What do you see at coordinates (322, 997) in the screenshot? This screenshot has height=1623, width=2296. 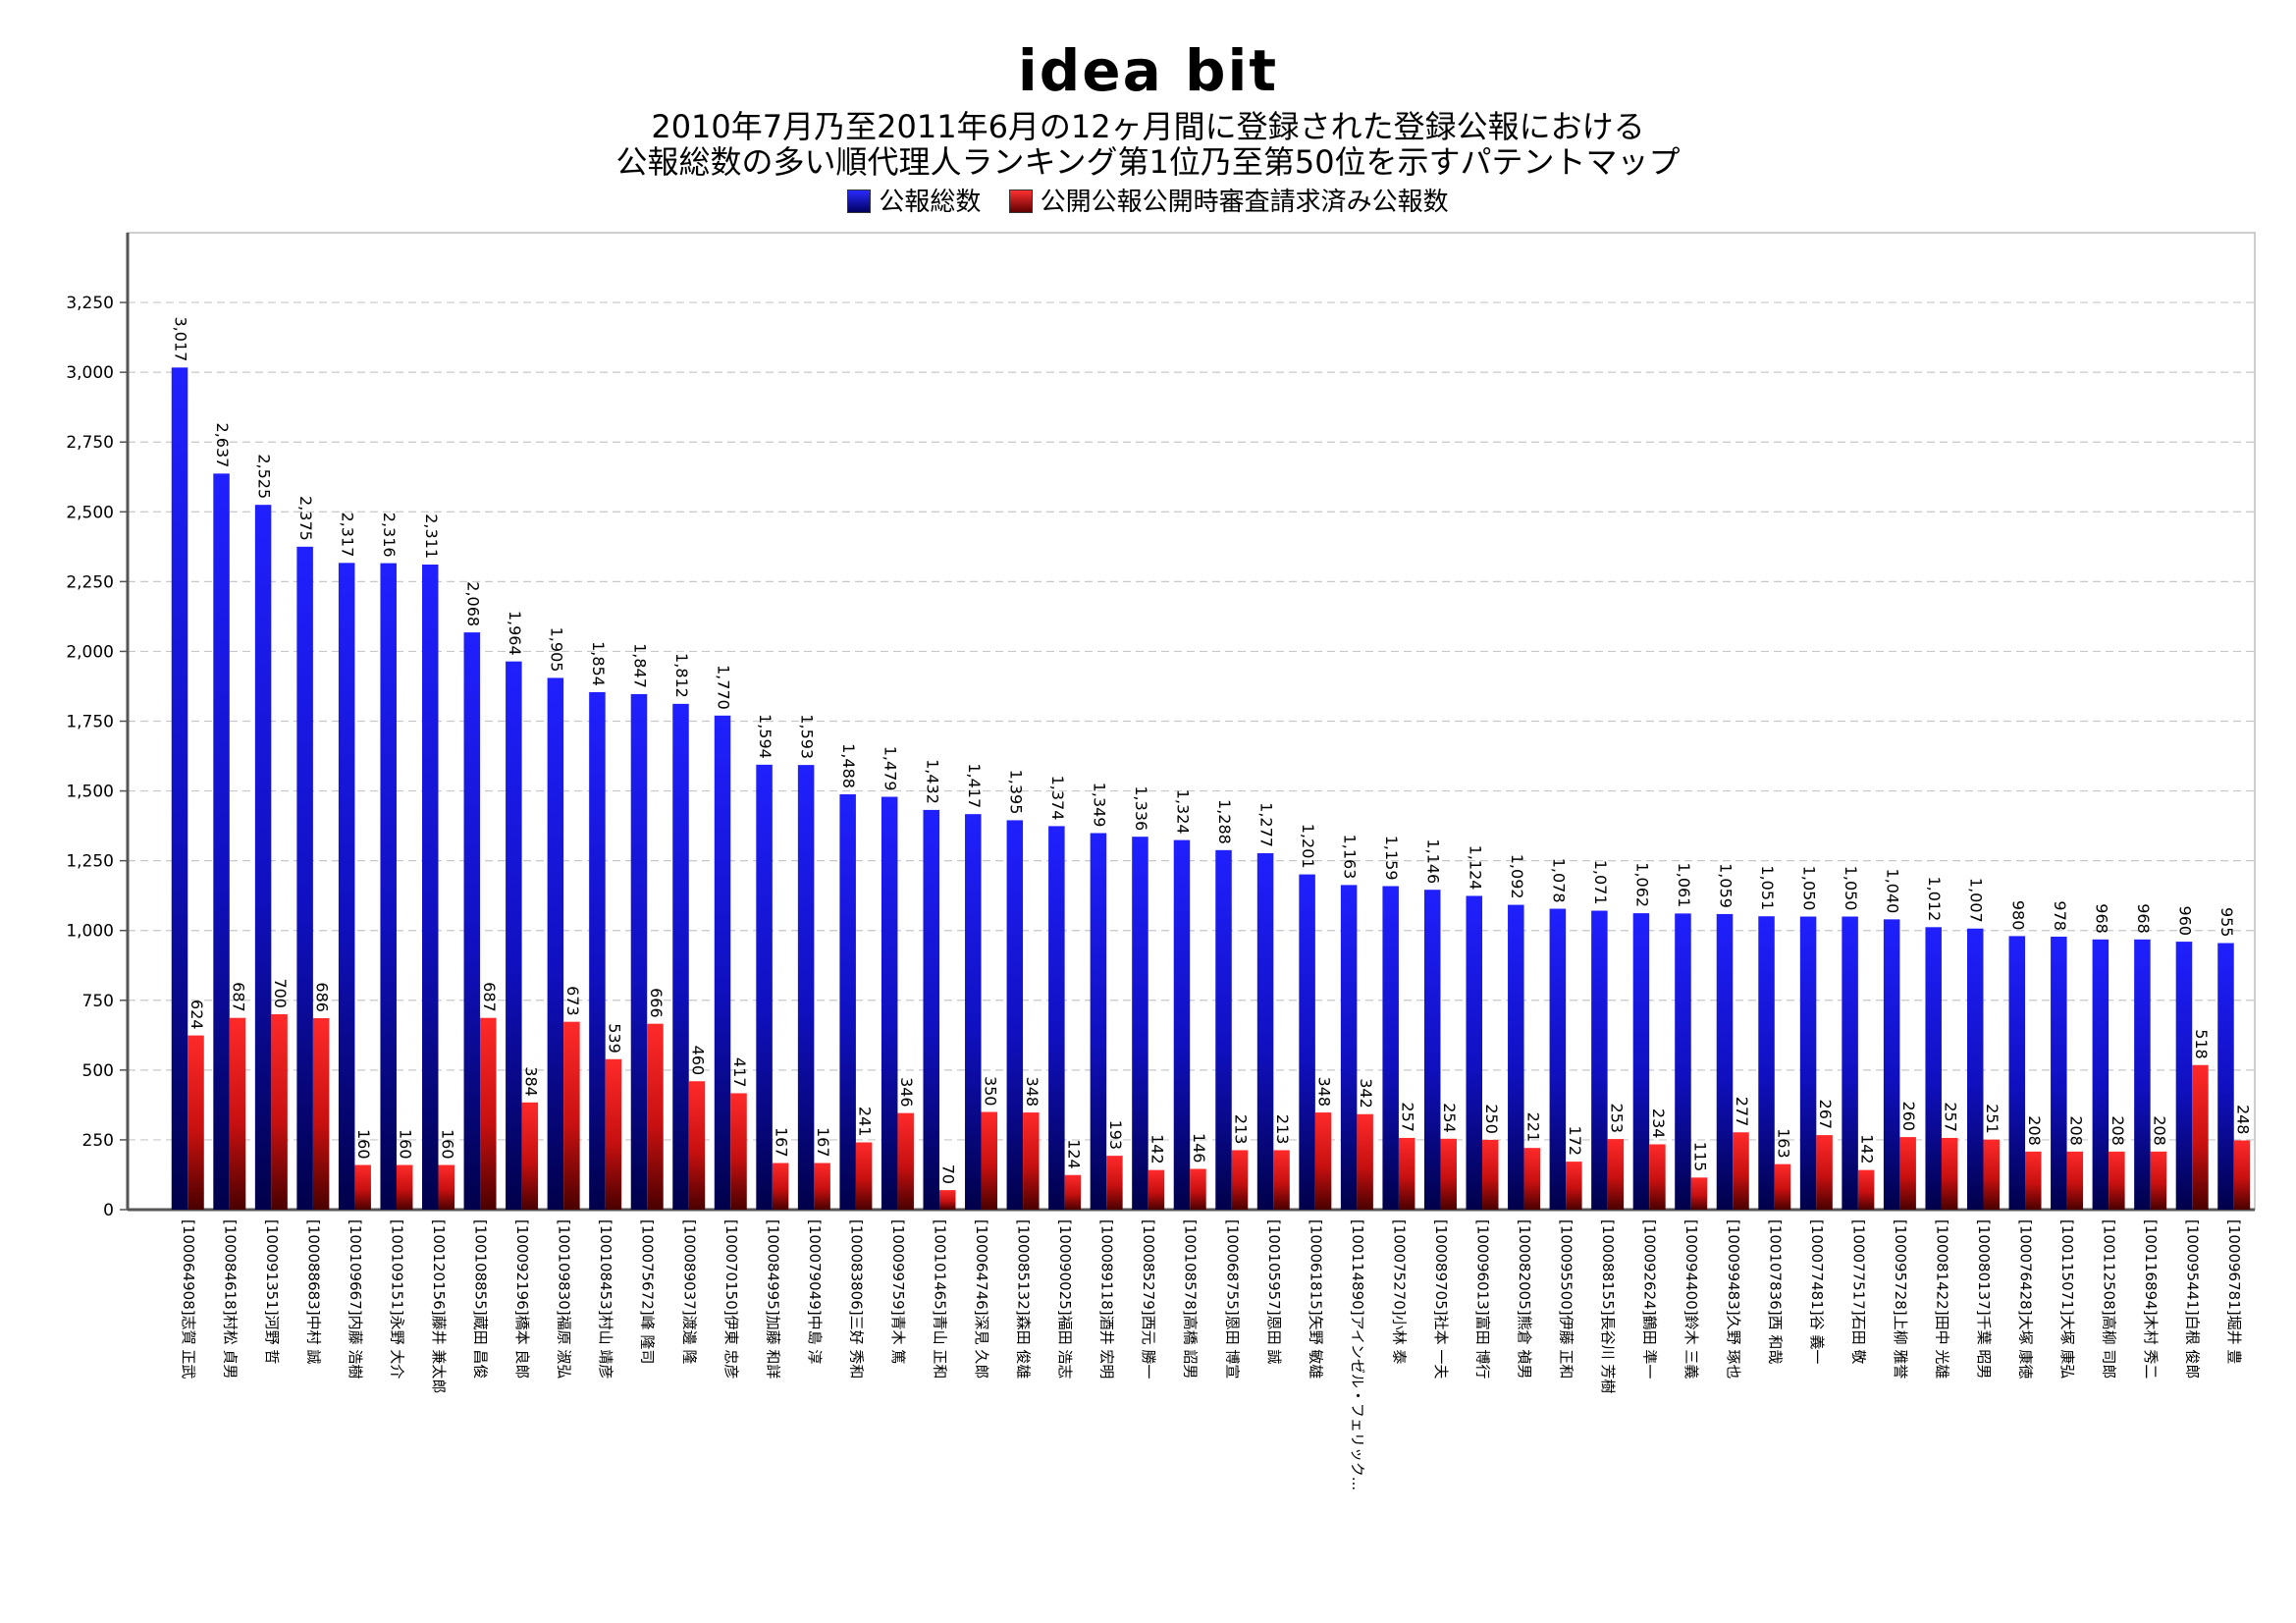 I see `data-label-series2: 686` at bounding box center [322, 997].